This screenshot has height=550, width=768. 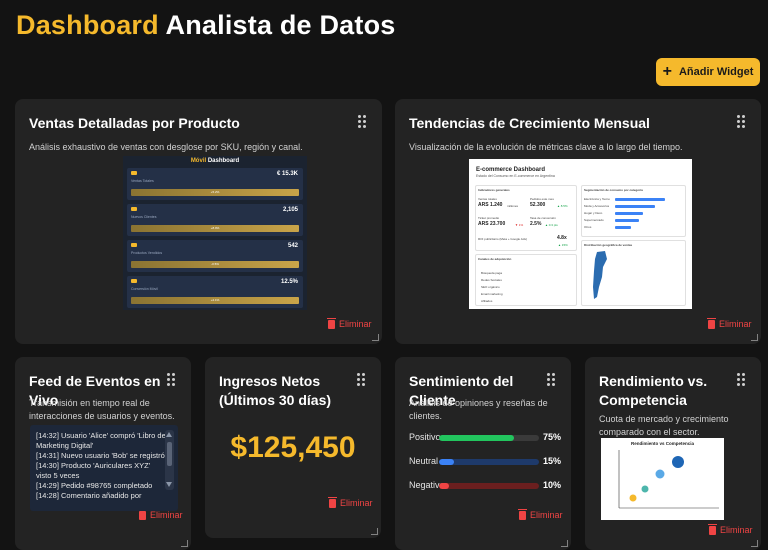 What do you see at coordinates (275, 390) in the screenshot?
I see `widget-title: Ingresos Netos (Últimos 30 días)` at bounding box center [275, 390].